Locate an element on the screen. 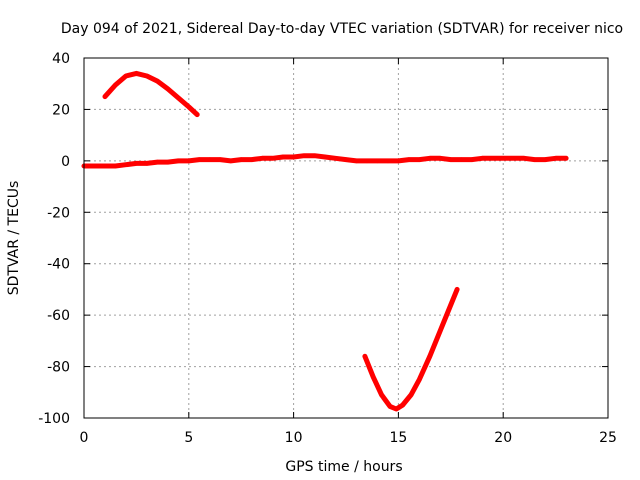 The height and width of the screenshot is (480, 640). y-tick-label: -80 is located at coordinates (58, 368).